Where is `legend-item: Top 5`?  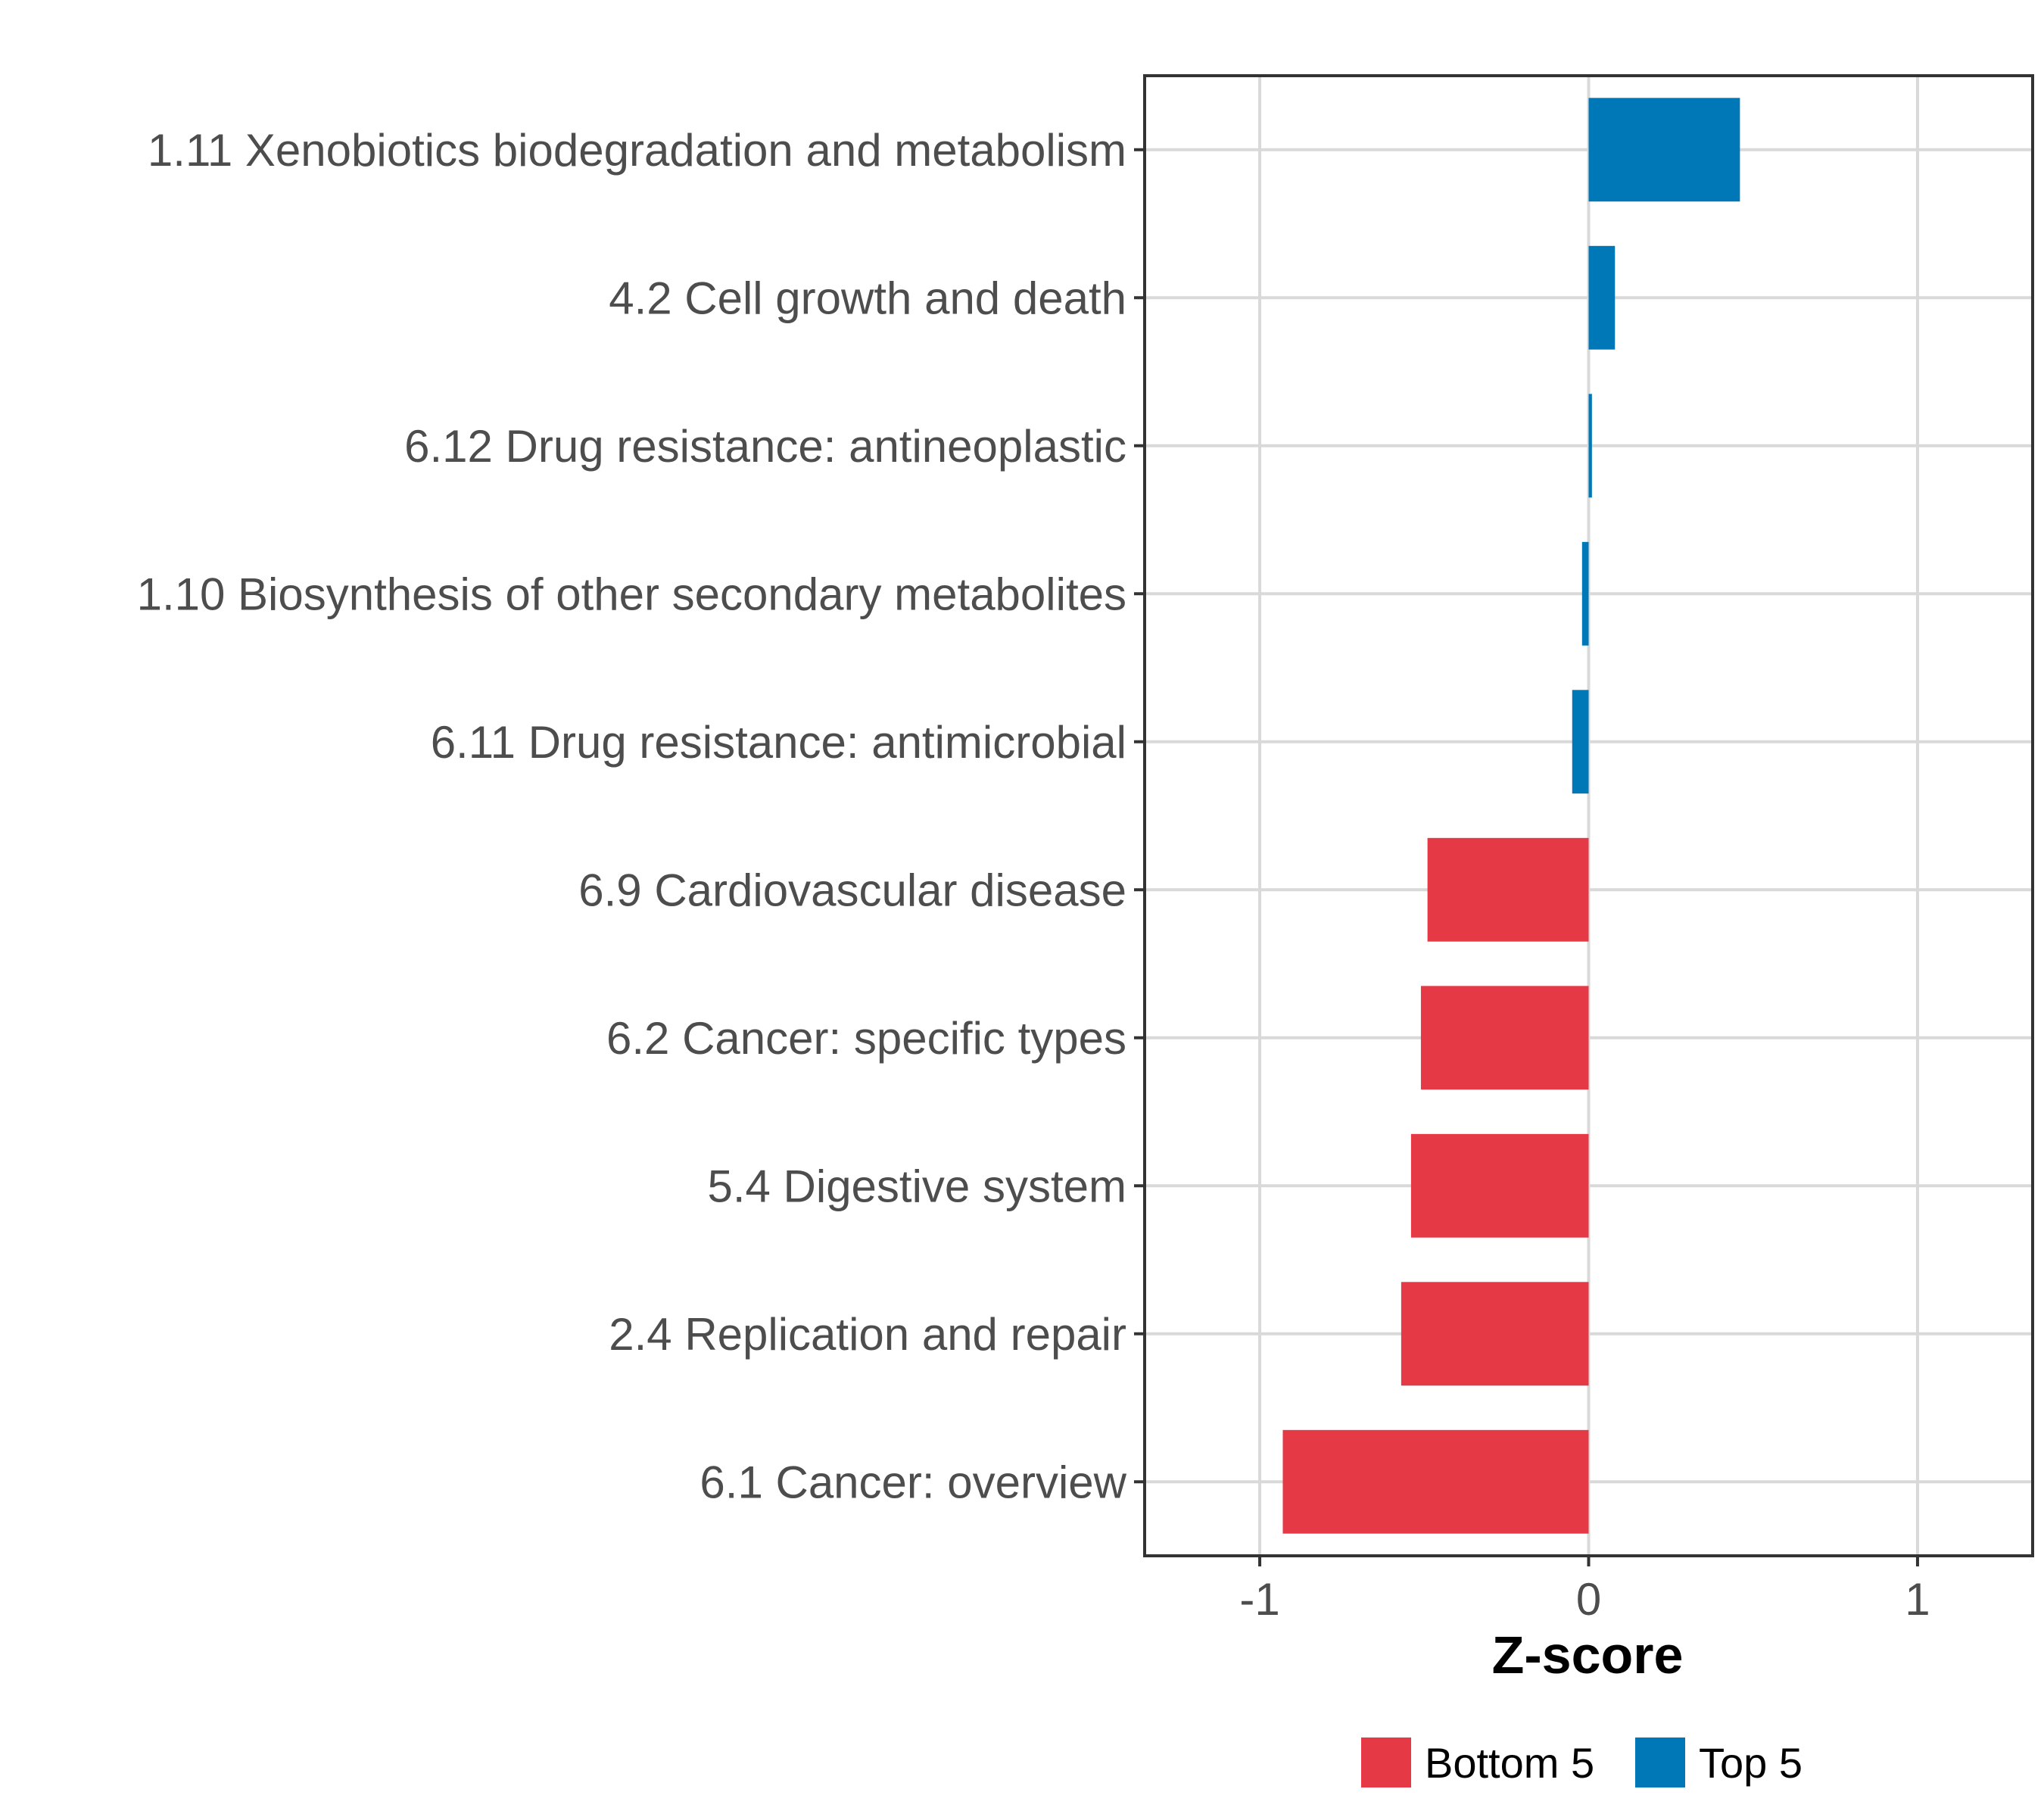 legend-item: Top 5 is located at coordinates (1719, 1762).